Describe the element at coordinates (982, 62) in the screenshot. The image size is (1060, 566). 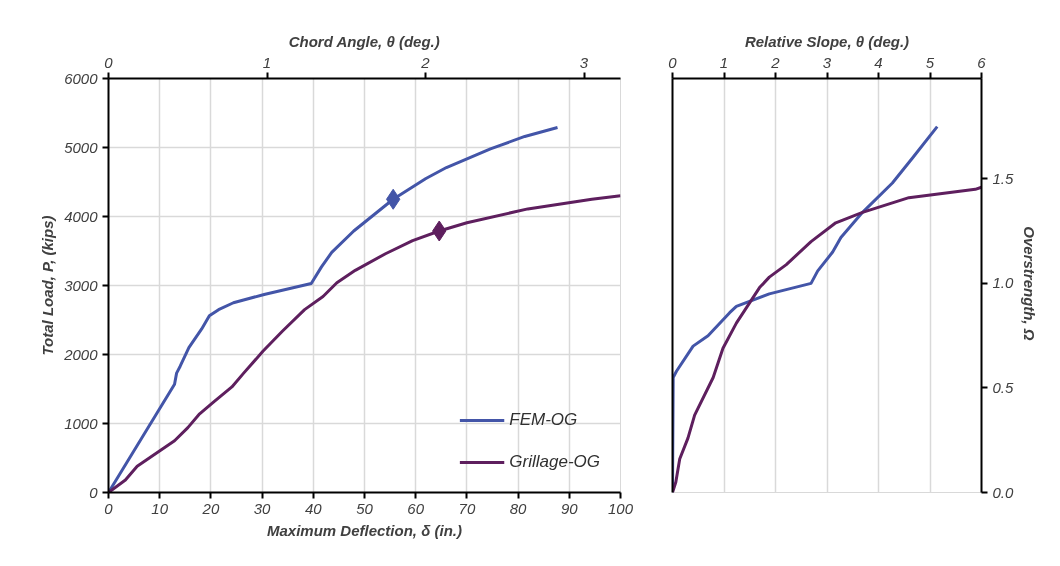
I see `x-tick-label: 6` at that location.